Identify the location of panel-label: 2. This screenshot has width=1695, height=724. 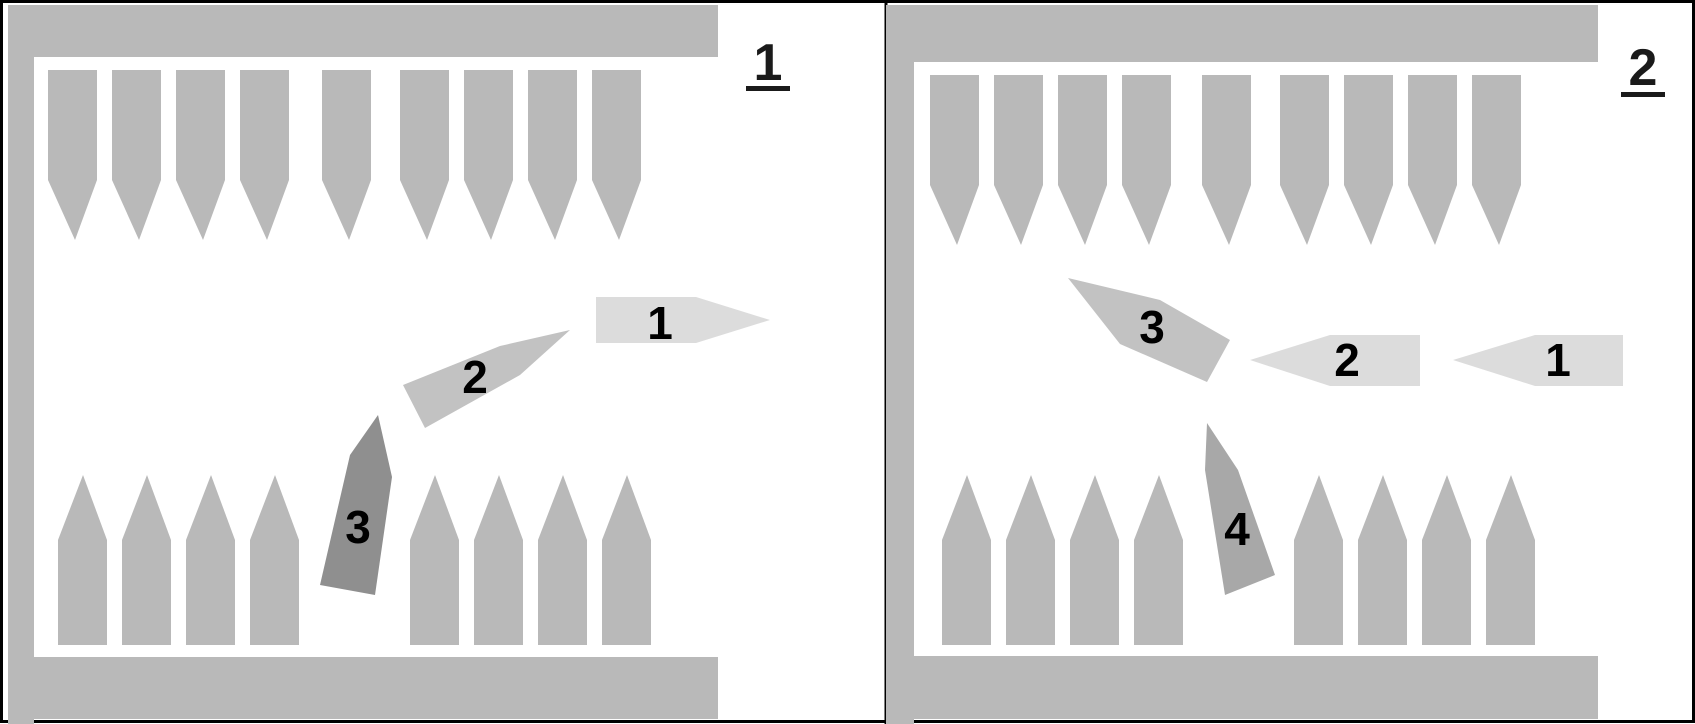
(1643, 68).